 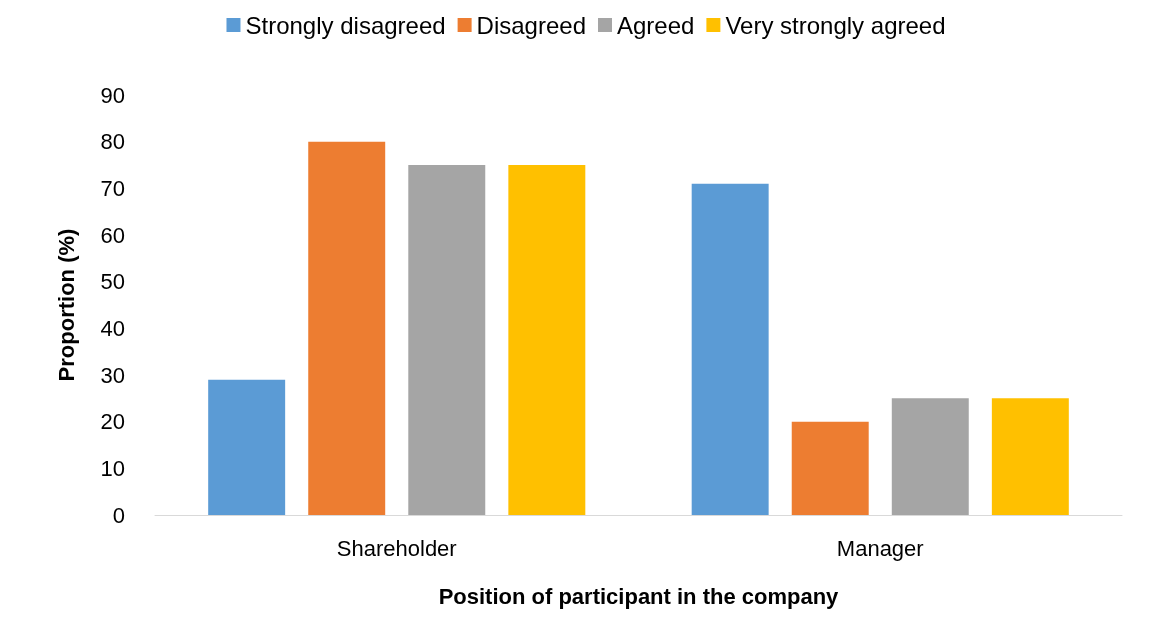 What do you see at coordinates (112, 188) in the screenshot?
I see `y-tick-label: 70` at bounding box center [112, 188].